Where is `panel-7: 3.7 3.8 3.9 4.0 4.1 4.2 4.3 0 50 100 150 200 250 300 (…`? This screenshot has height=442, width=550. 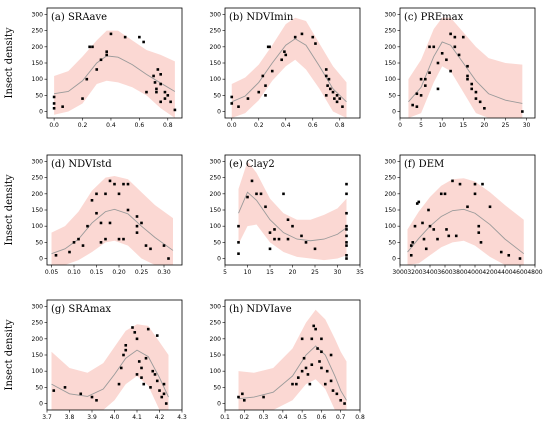 panel-7: 3.7 3.8 3.9 4.0 4.1 4.2 4.3 0 50 100 150 200 250 300 (… is located at coordinates (95, 360).